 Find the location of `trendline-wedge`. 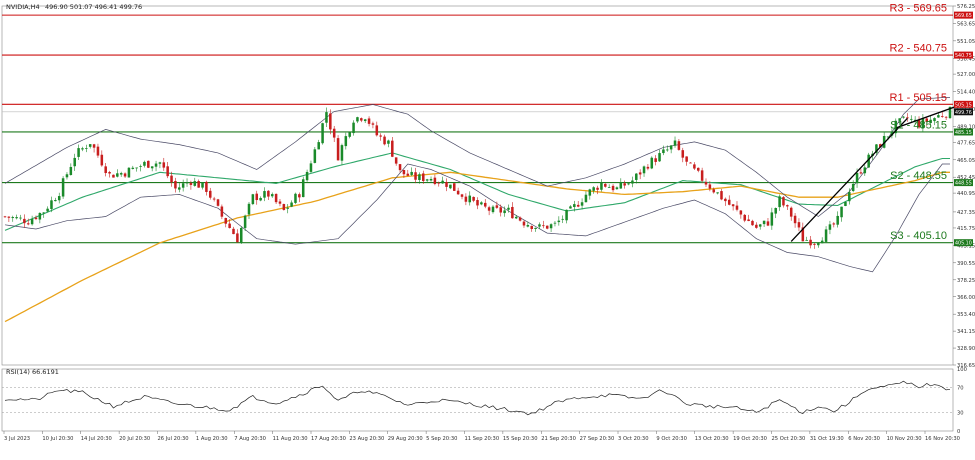

trendline-wedge is located at coordinates (930, 115).